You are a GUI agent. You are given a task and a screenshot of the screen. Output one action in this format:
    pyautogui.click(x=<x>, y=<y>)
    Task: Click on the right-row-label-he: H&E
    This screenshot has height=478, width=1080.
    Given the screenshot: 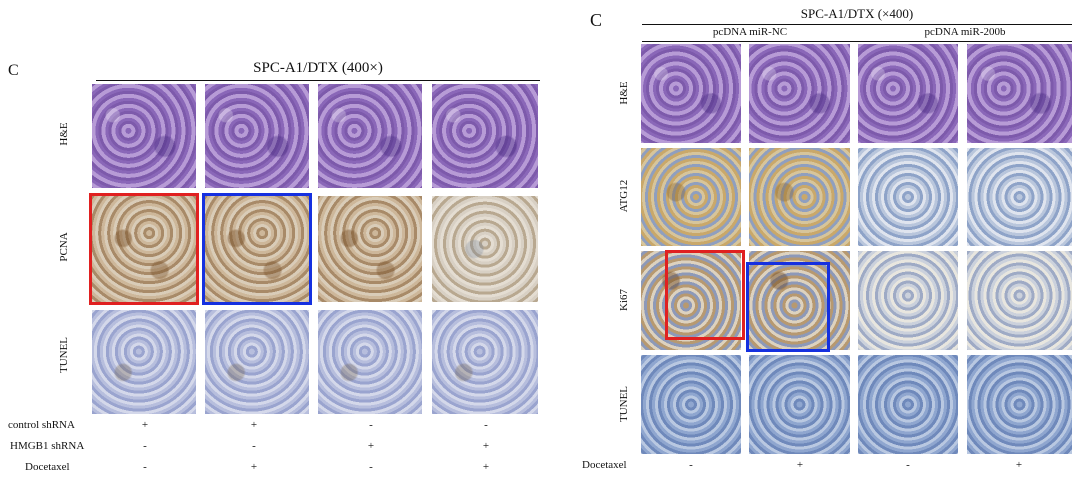 What is the action you would take?
    pyautogui.click(x=624, y=93)
    